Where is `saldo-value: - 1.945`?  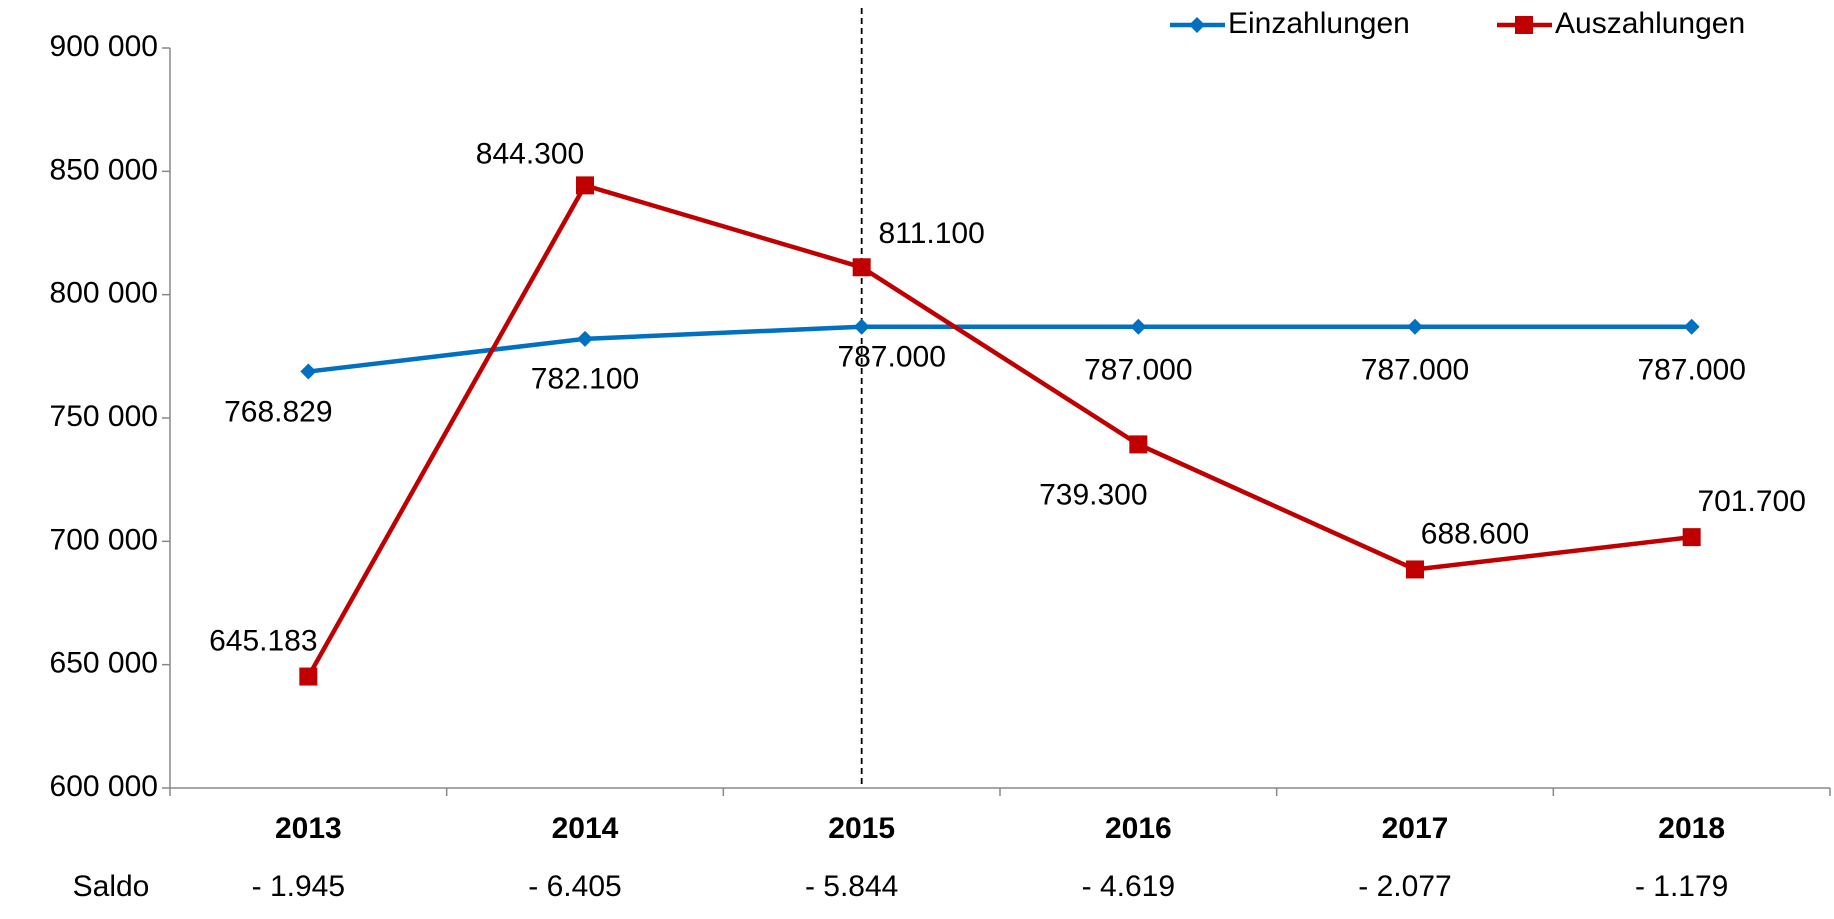
saldo-value: - 1.945 is located at coordinates (298, 886).